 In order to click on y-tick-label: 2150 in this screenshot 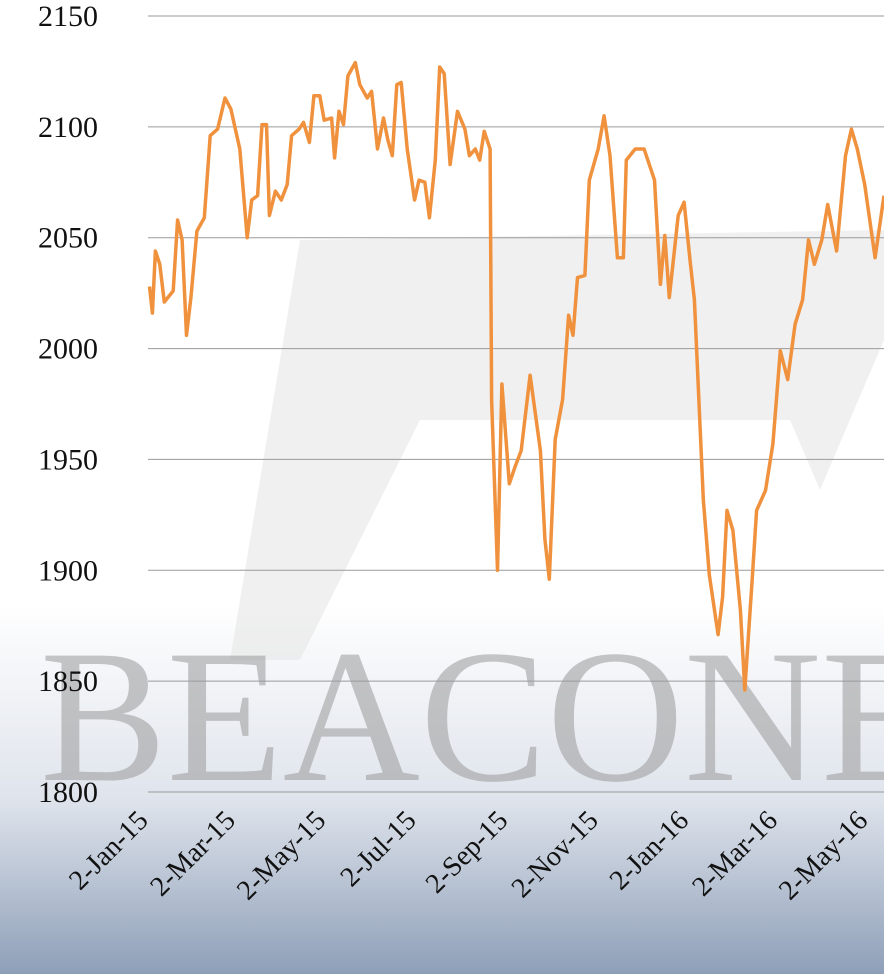, I will do `click(68, 16)`.